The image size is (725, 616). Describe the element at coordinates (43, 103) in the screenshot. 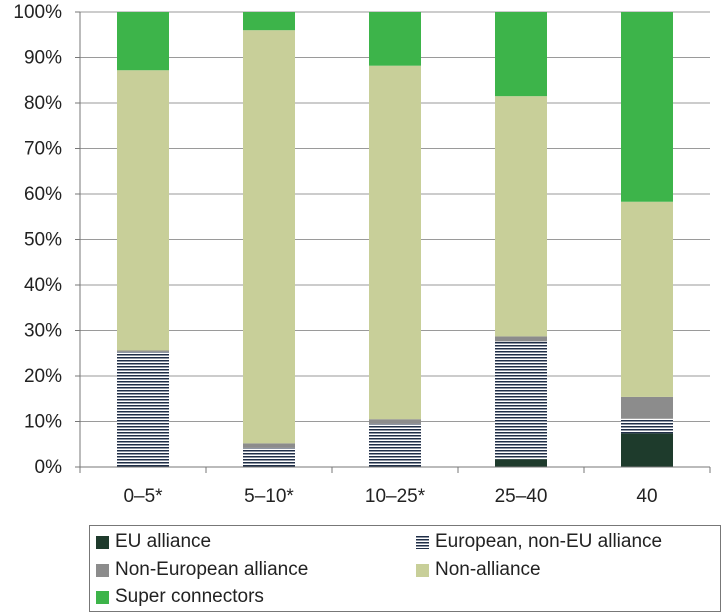

I see `y-tick-label: 80%` at that location.